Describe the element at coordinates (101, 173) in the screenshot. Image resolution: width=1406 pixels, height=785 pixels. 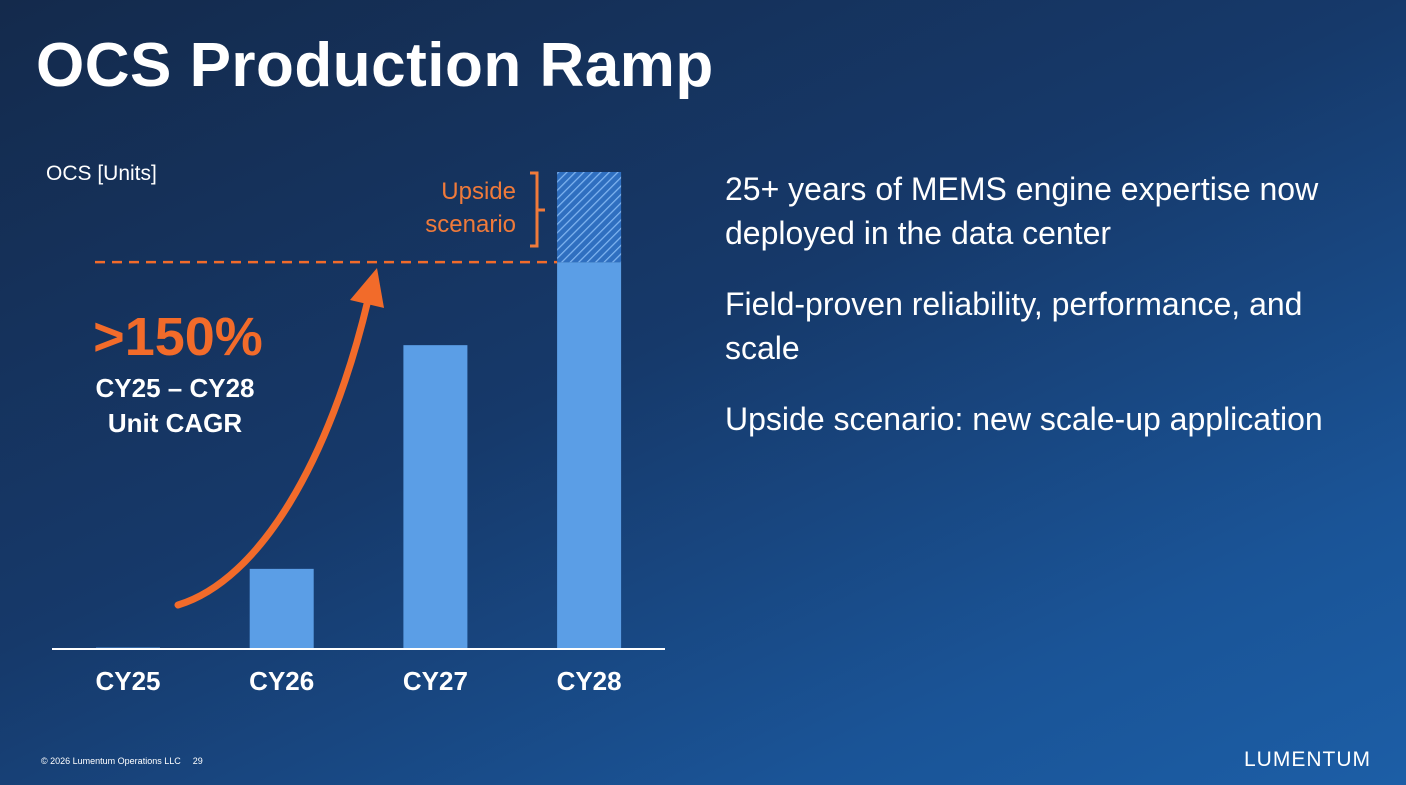
I see `y-axis-label: OCS [Units]` at that location.